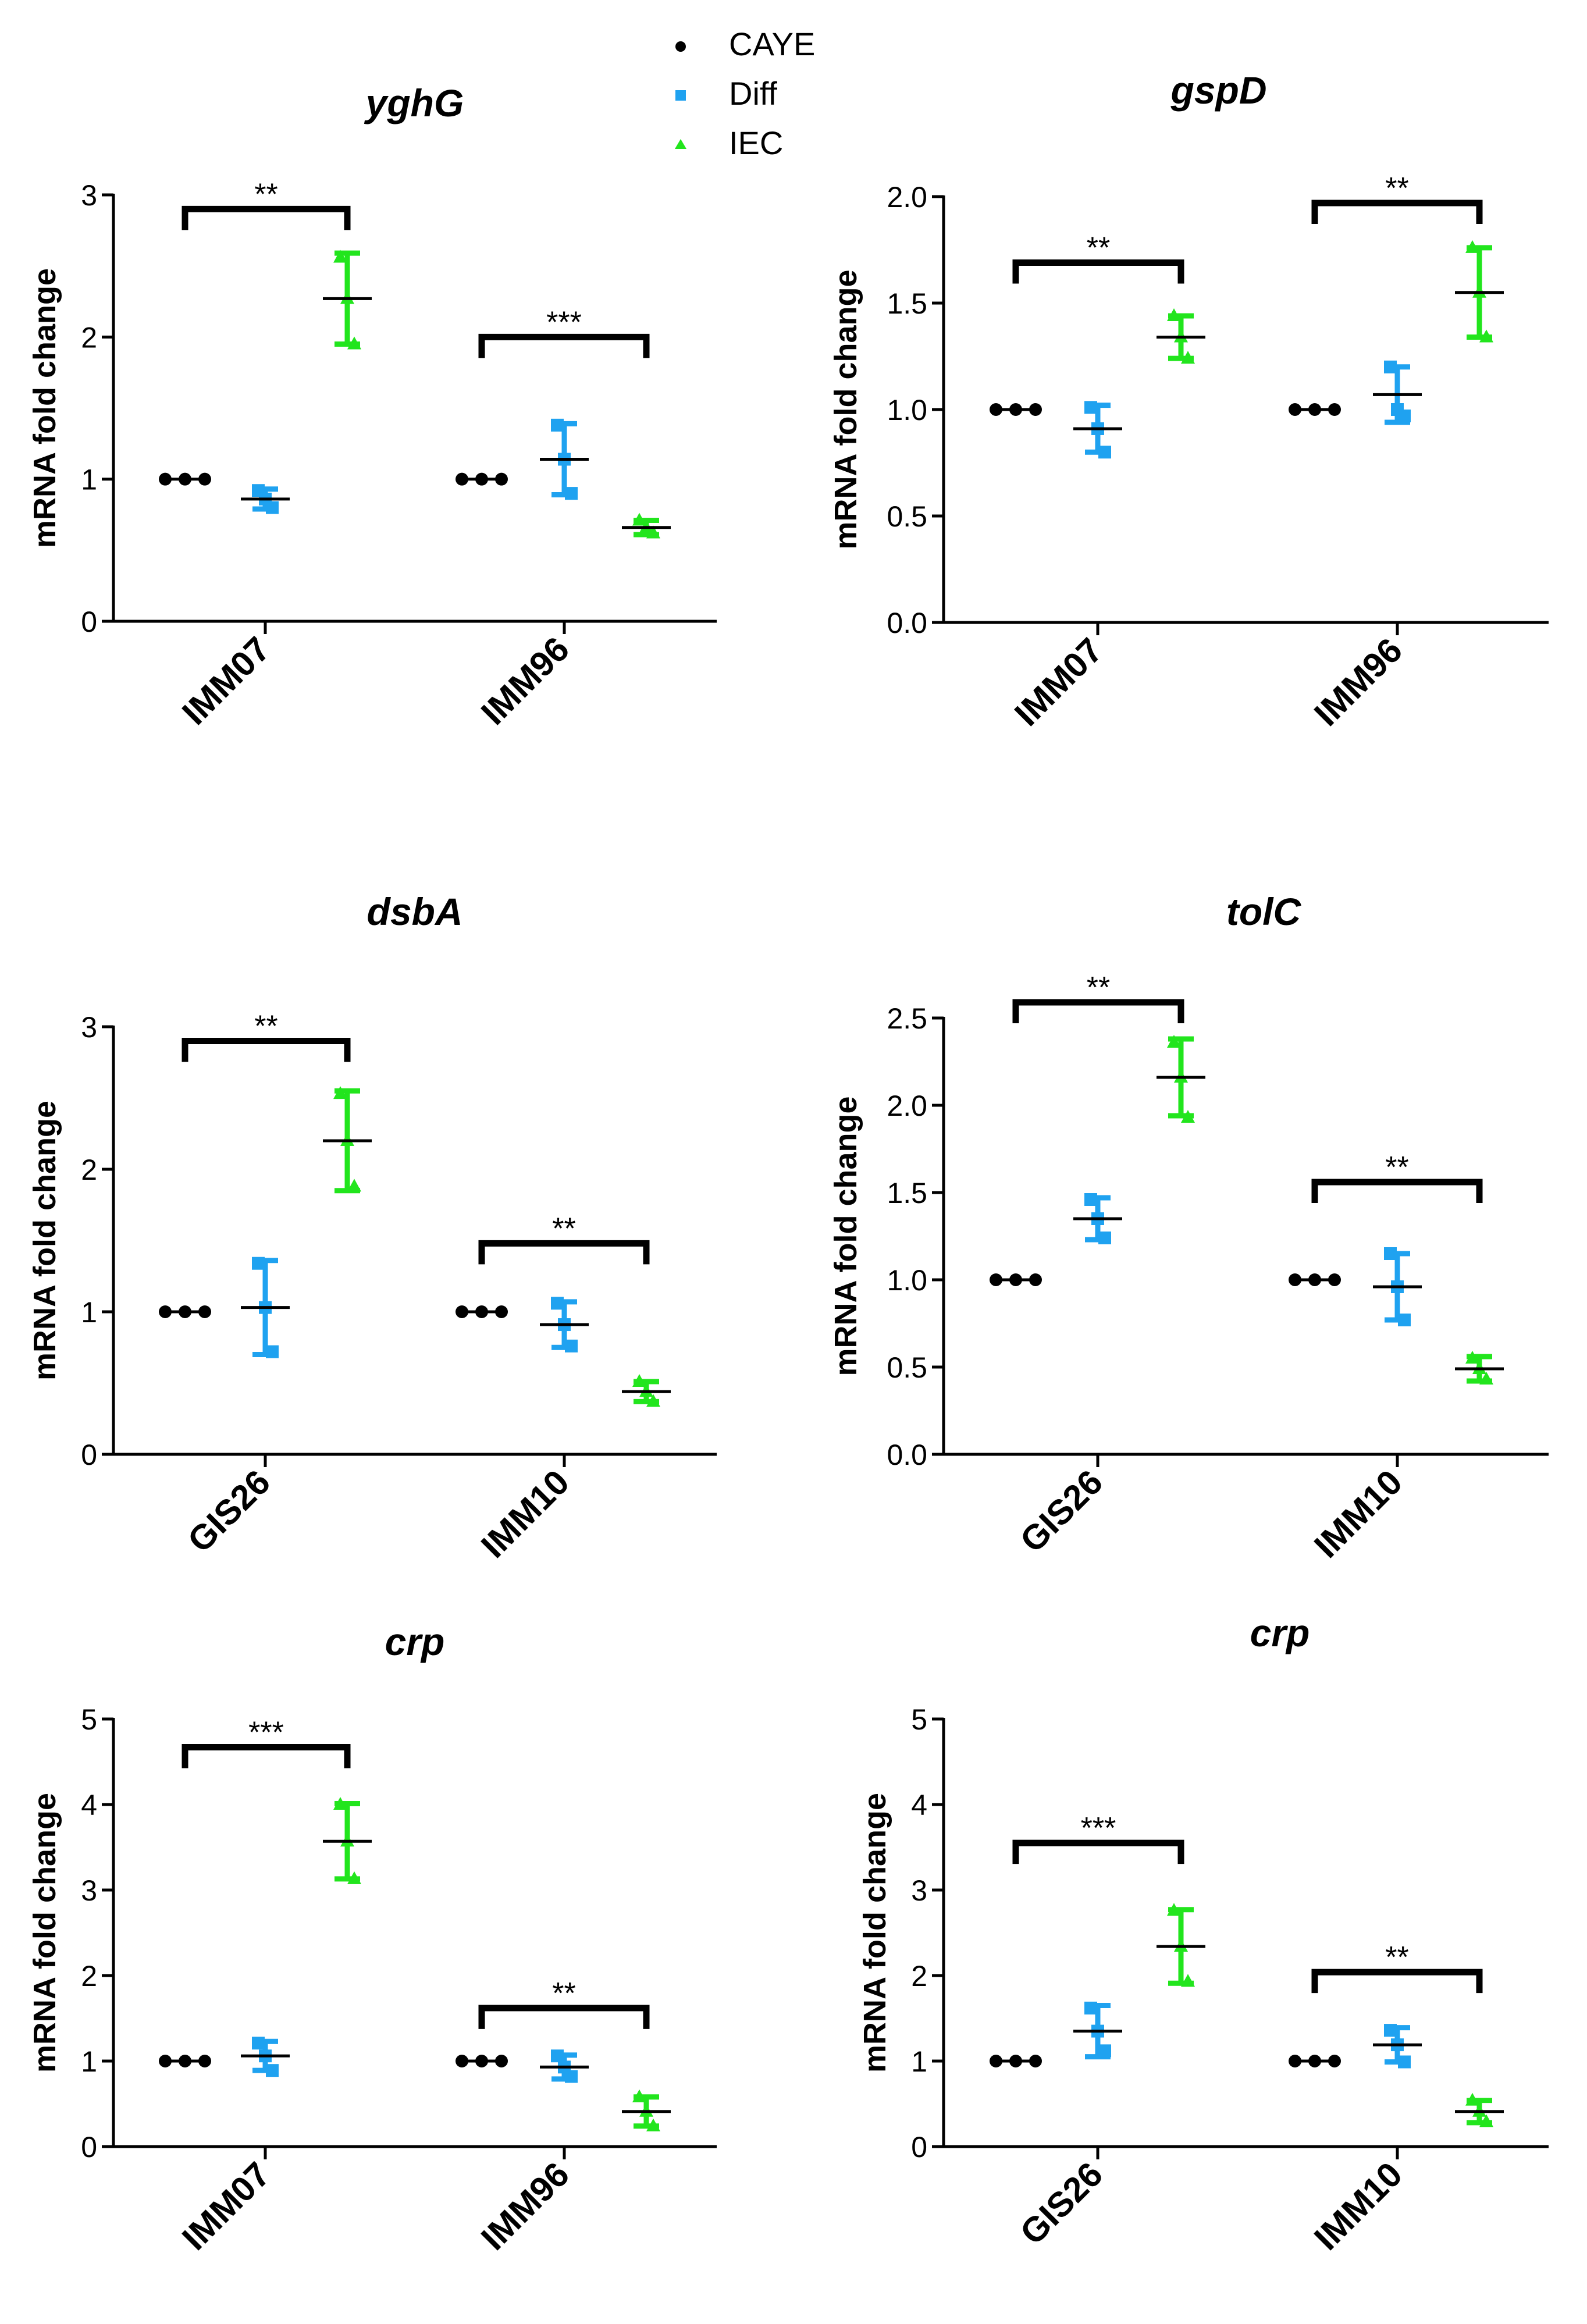  Describe the element at coordinates (729, 142) in the screenshot. I see `legend-item-iec: IEC` at that location.